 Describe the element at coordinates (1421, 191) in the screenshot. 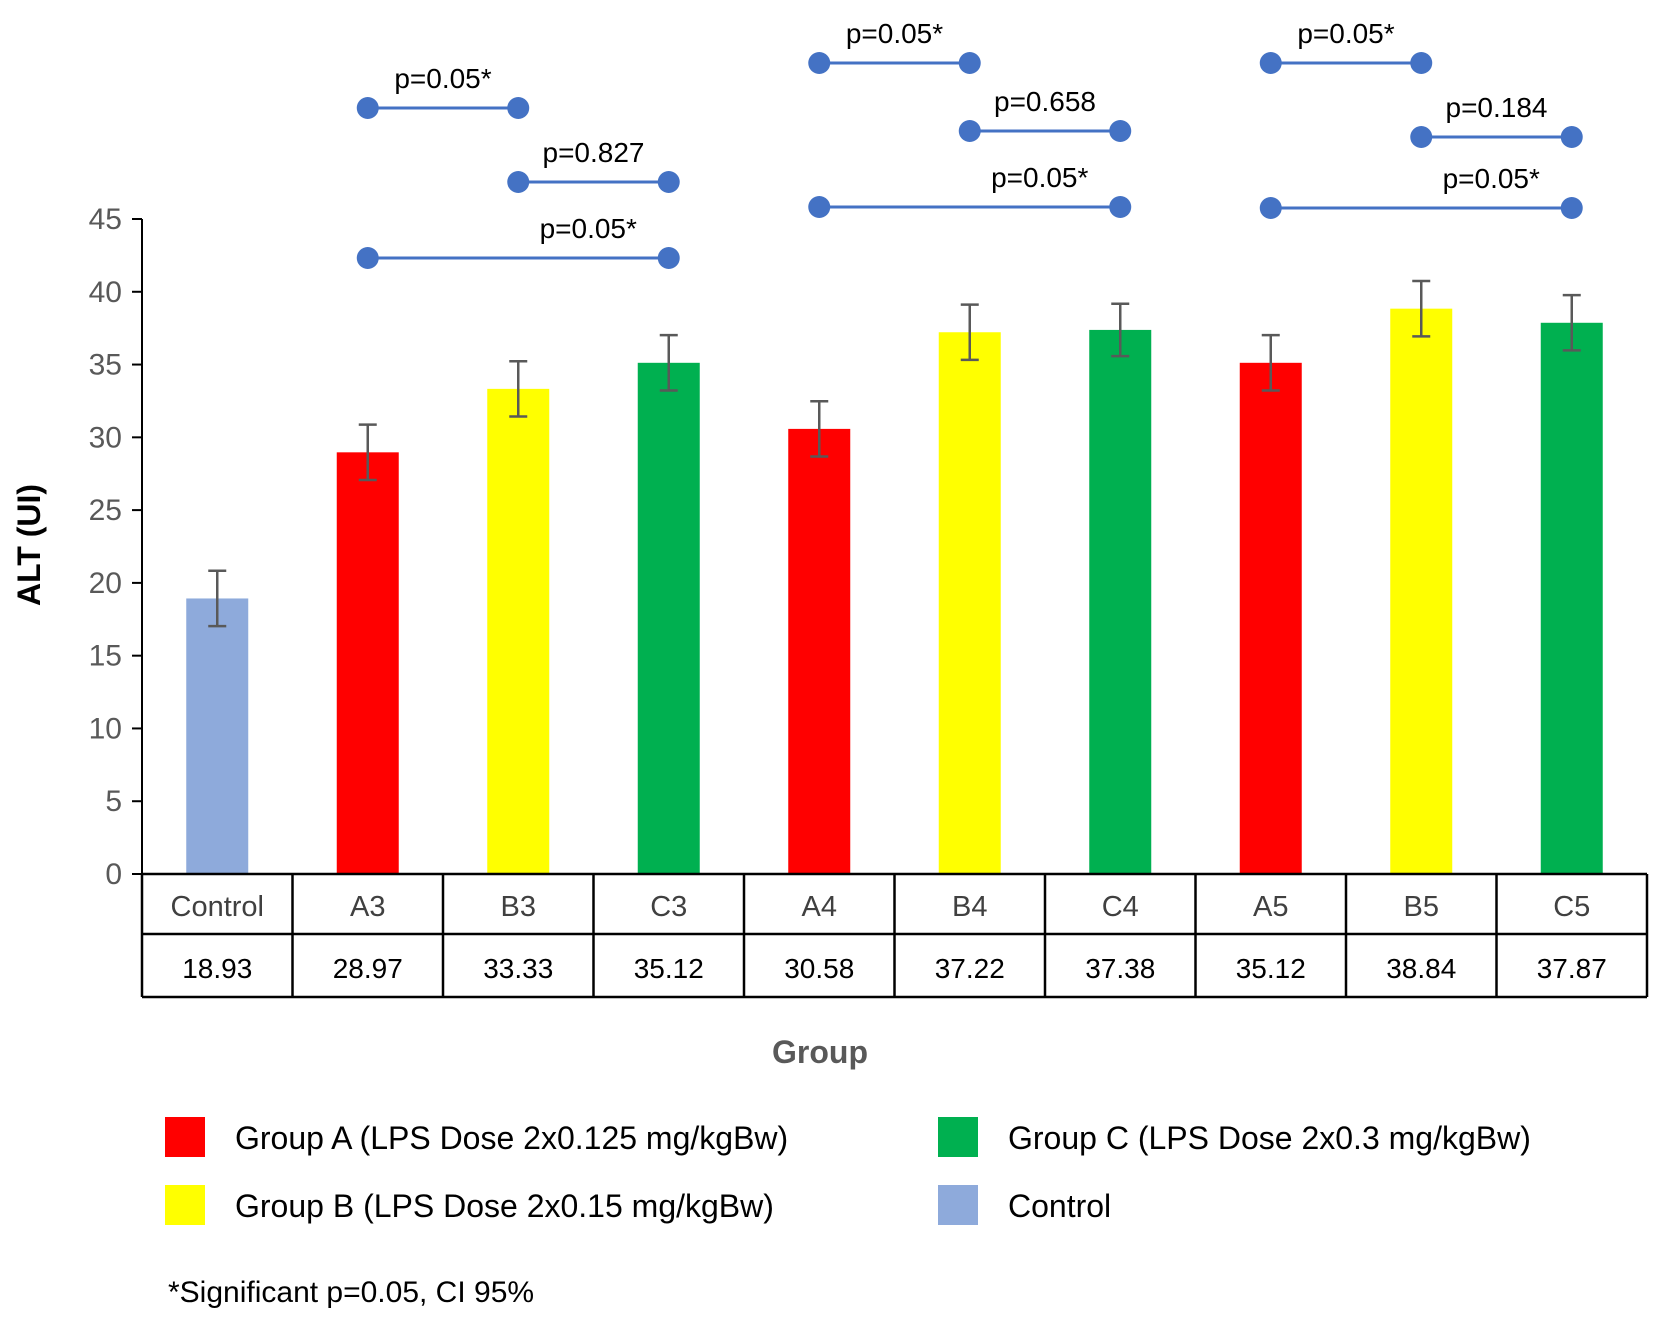

I see `comparison-A5-C5: p=0.05*` at that location.